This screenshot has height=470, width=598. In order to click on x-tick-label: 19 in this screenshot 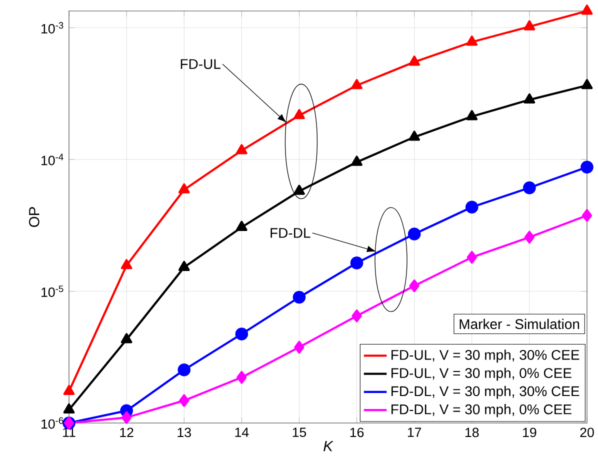, I will do `click(529, 433)`.